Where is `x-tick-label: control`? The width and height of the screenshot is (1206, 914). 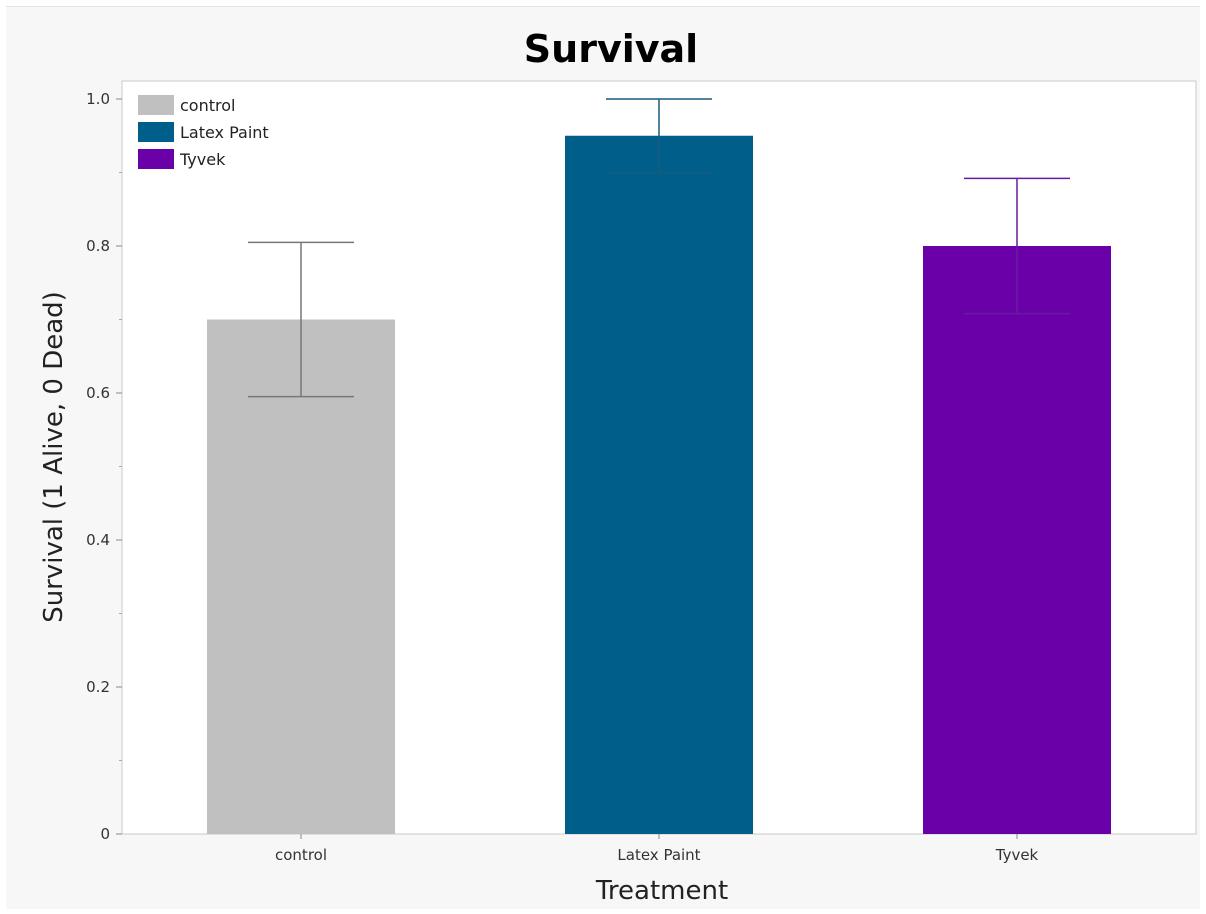
x-tick-label: control is located at coordinates (301, 855).